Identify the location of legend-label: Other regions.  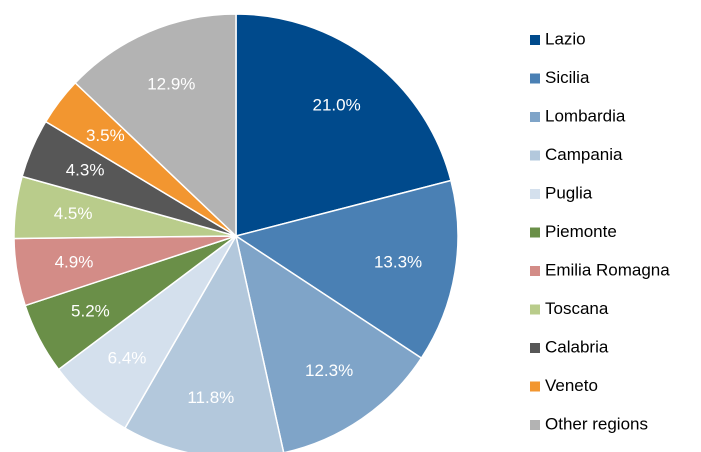
(596, 423).